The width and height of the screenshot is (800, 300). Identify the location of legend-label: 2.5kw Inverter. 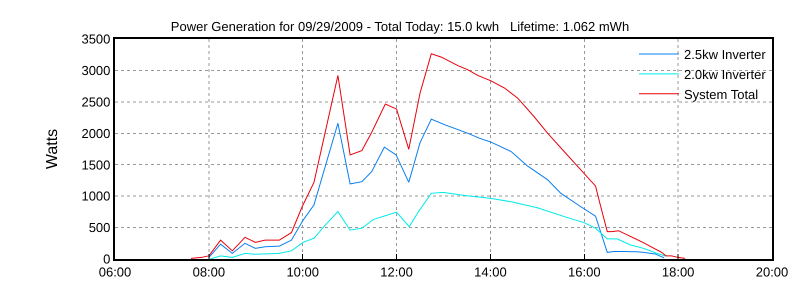
(725, 54).